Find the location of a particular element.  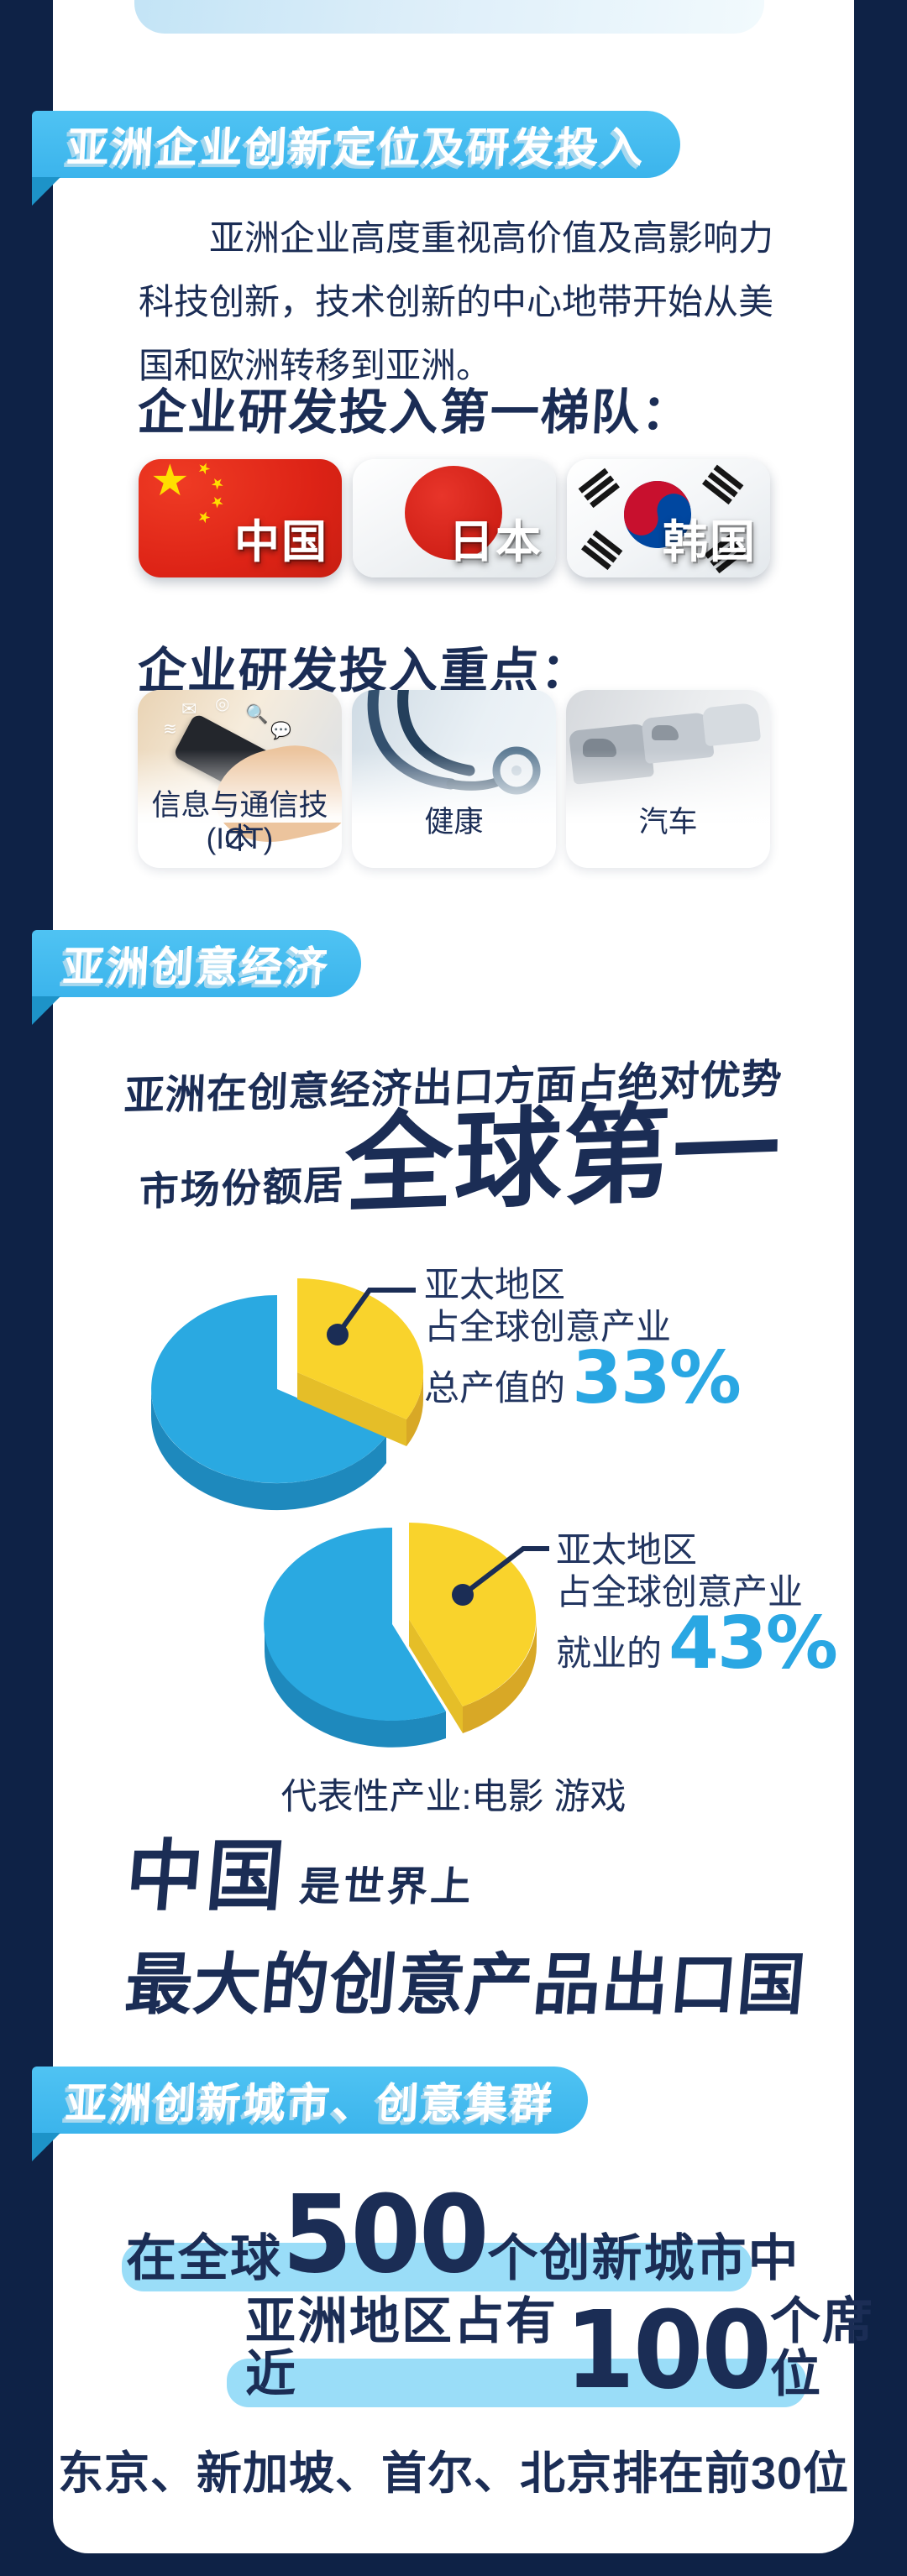

mail-icon: ✉ is located at coordinates (189, 708).